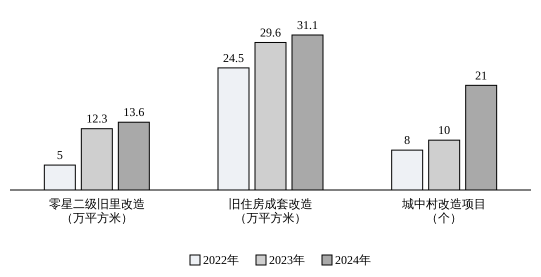 This screenshot has width=541, height=277. What do you see at coordinates (97, 119) in the screenshot?
I see `data-label: 12.3` at bounding box center [97, 119].